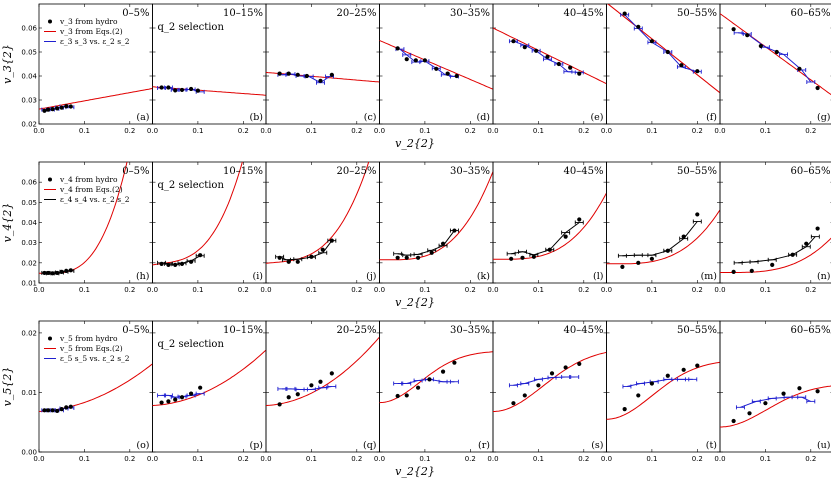 The width and height of the screenshot is (831, 482). I want to click on panel-l: 0.0 0.1 0.2 40–45% (l), so click(547, 227).